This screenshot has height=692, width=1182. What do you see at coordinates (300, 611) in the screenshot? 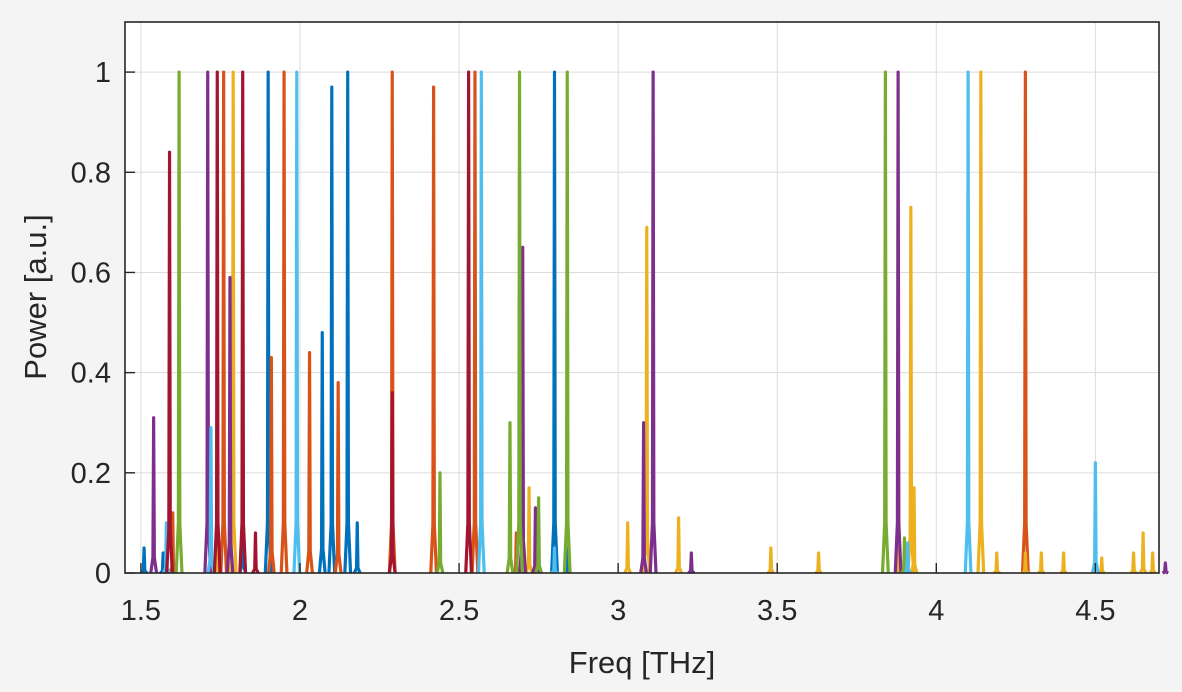
I see `x-tick-label: 2` at bounding box center [300, 611].